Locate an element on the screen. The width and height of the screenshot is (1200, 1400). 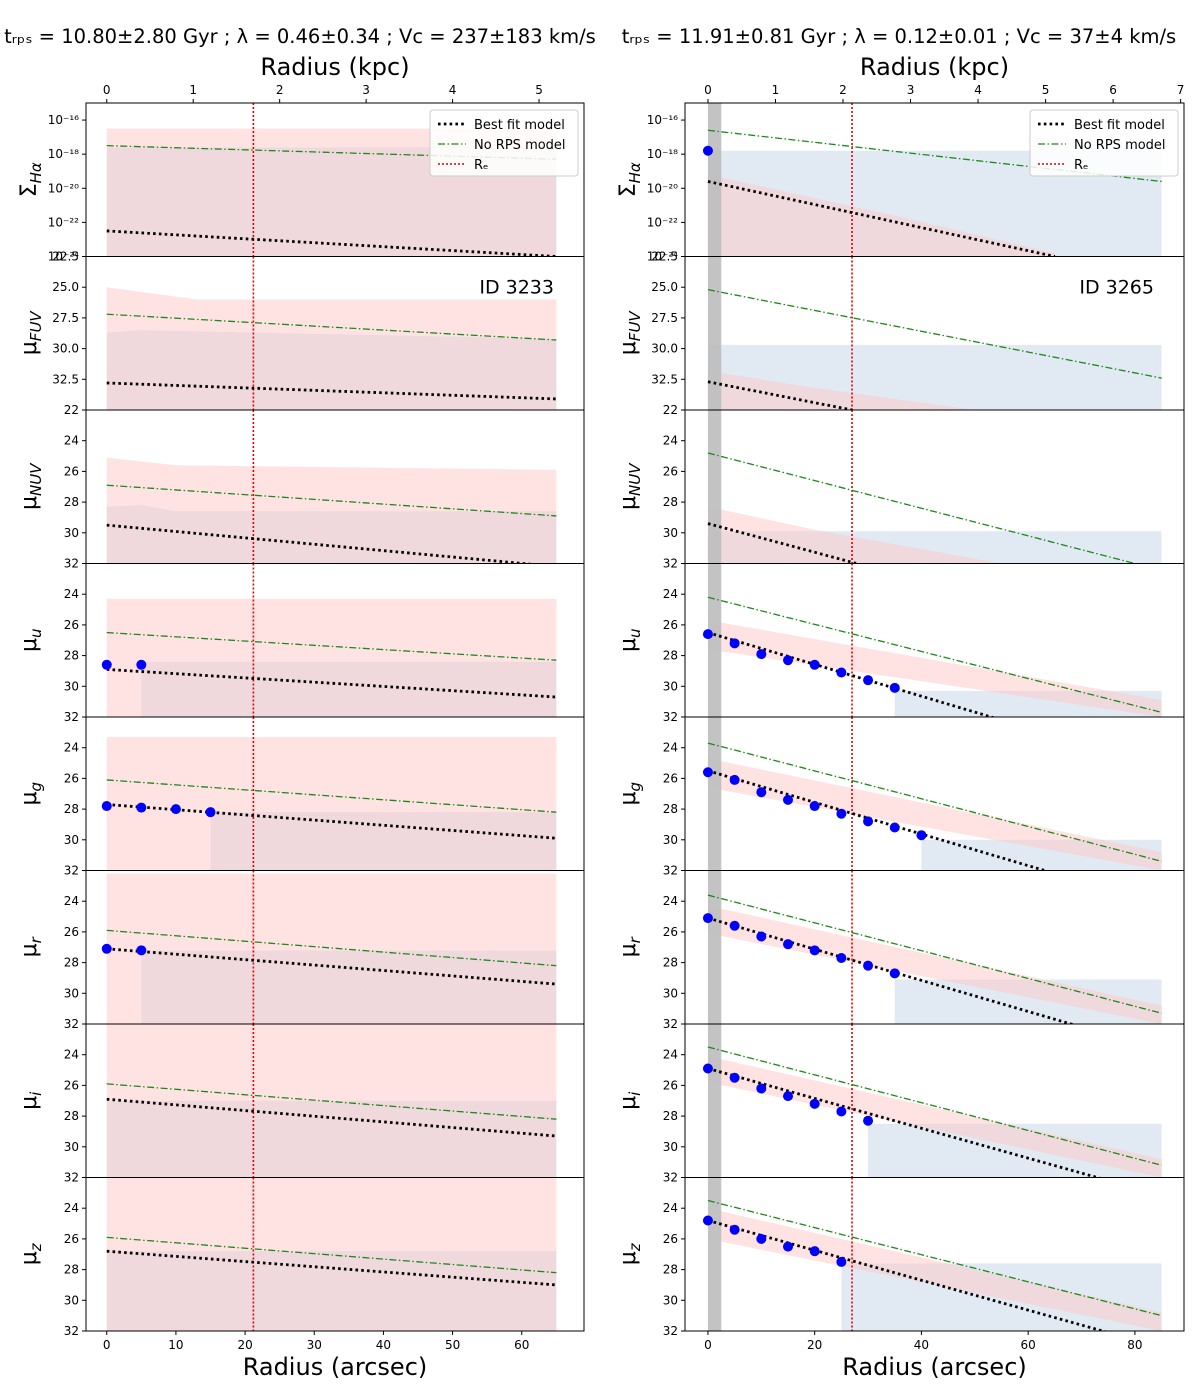
y-tick-label: 27.5 is located at coordinates (664, 318).